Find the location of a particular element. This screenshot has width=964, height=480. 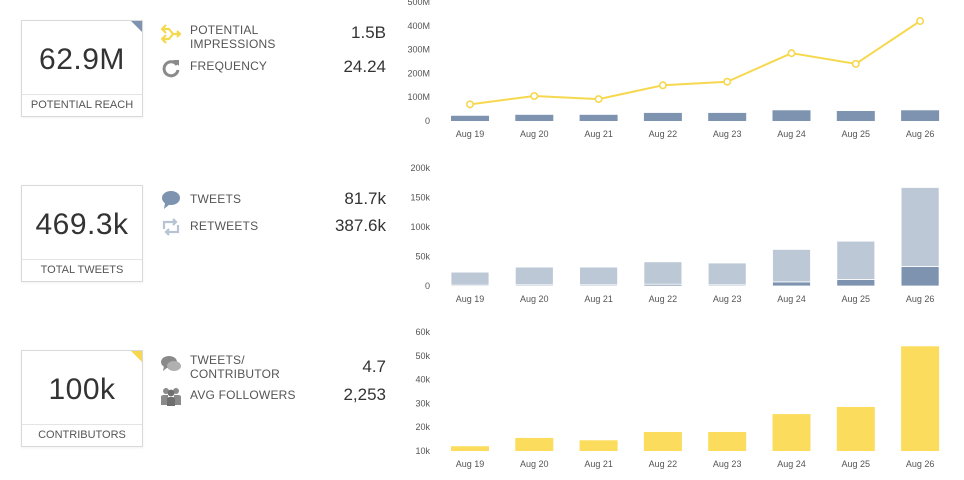

potential-reach-card: 62.9M POTENTIAL REACH is located at coordinates (82, 68).